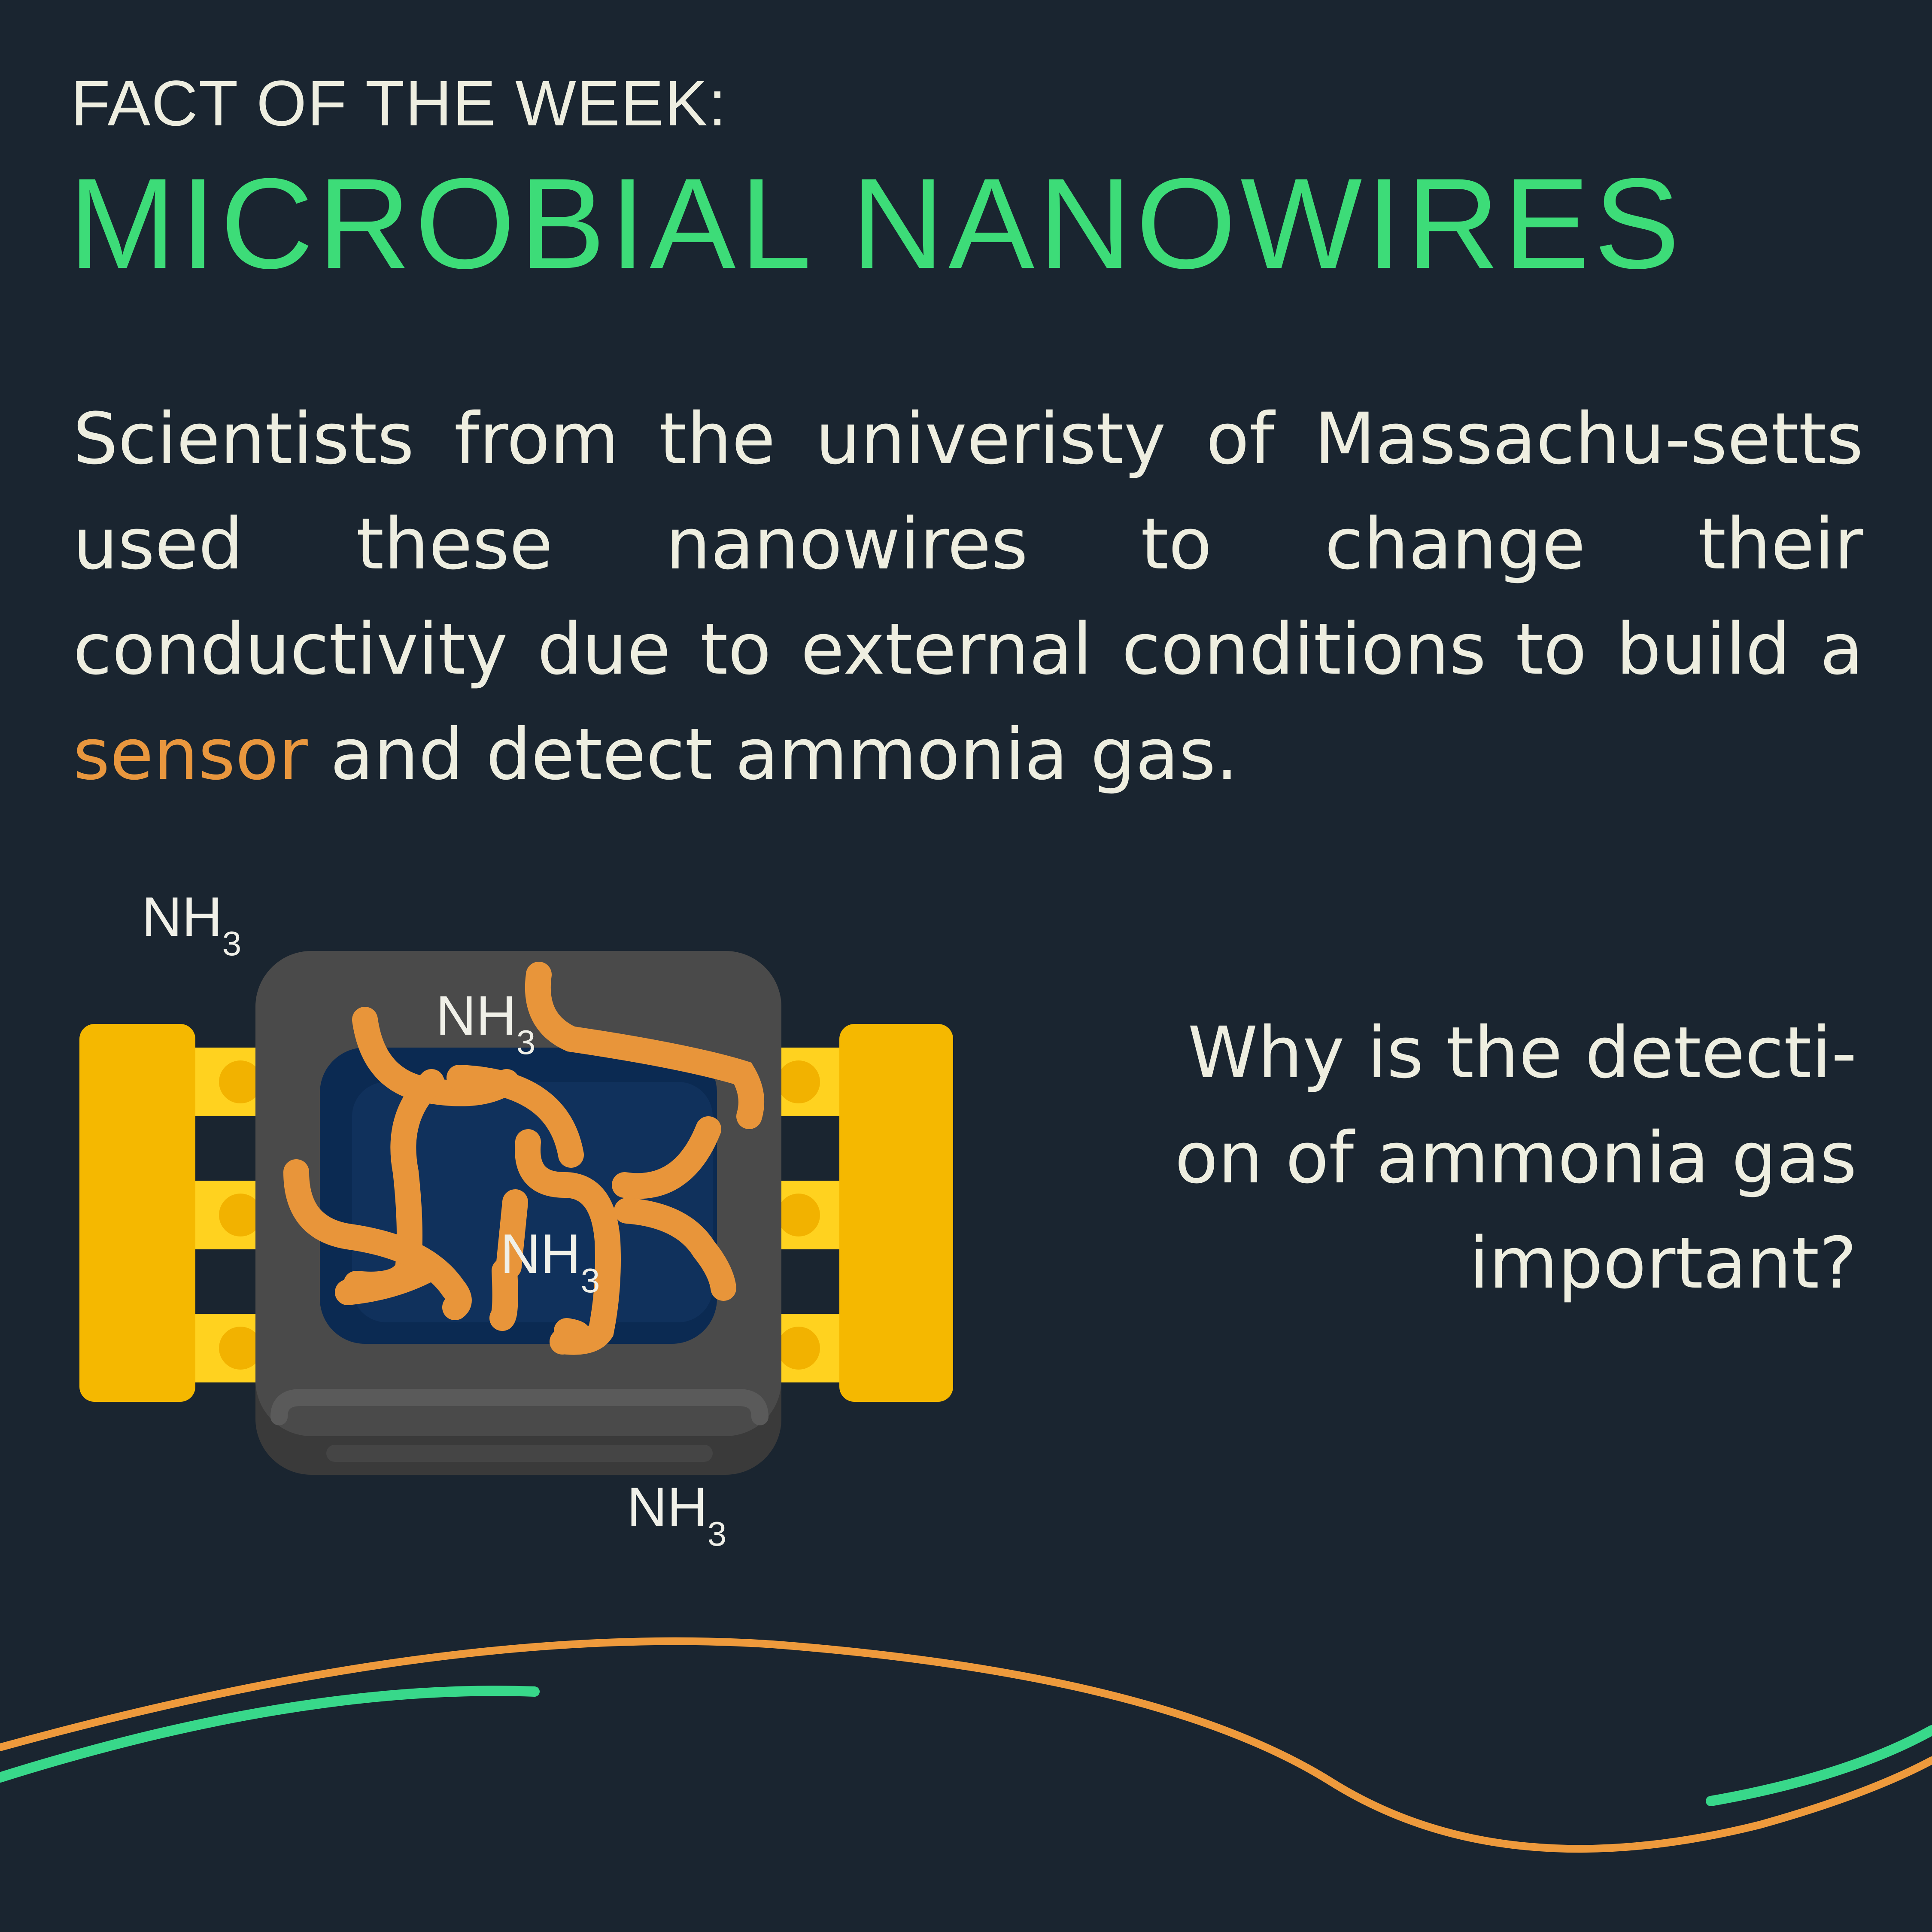  Describe the element at coordinates (399, 103) in the screenshot. I see `fact-kicker: FACT OF THE WEEK:` at that location.